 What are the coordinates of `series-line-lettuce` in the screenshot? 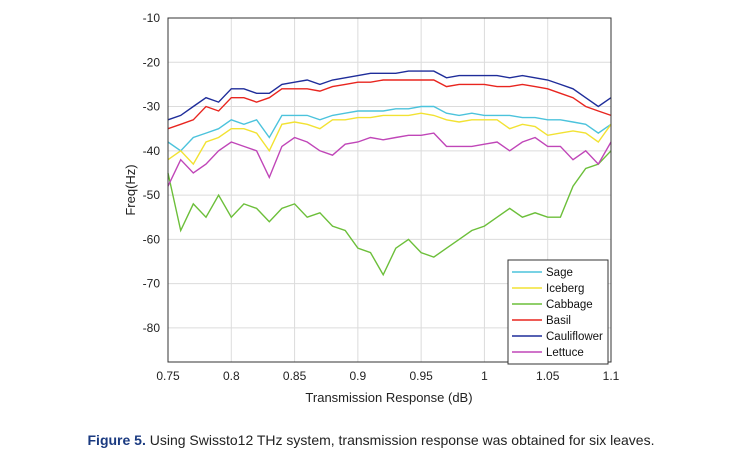 It's located at (389, 159).